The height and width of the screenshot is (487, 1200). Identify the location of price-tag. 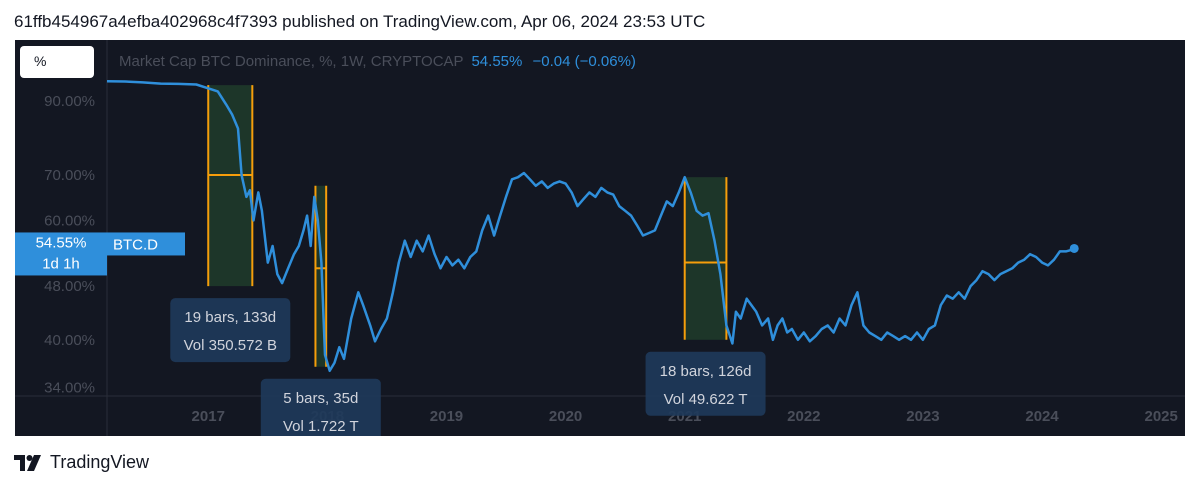
(61, 254).